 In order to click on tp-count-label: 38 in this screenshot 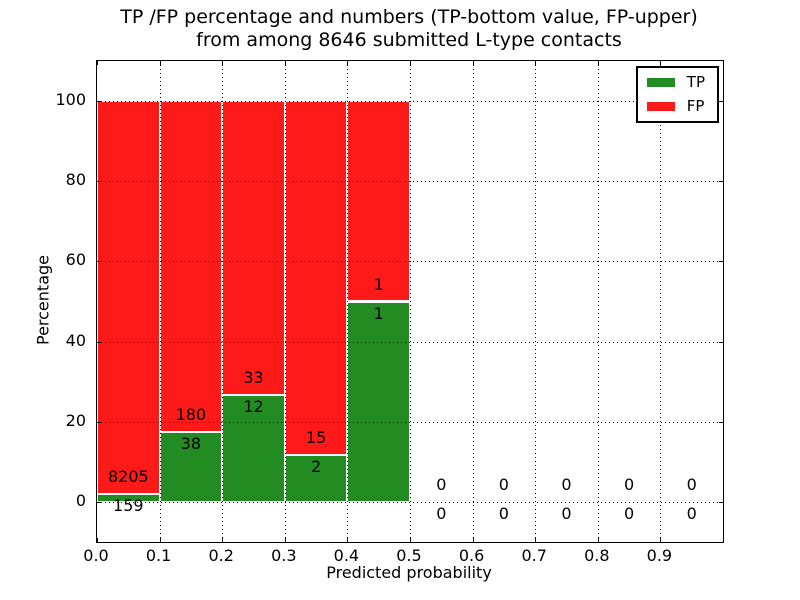, I will do `click(191, 444)`.